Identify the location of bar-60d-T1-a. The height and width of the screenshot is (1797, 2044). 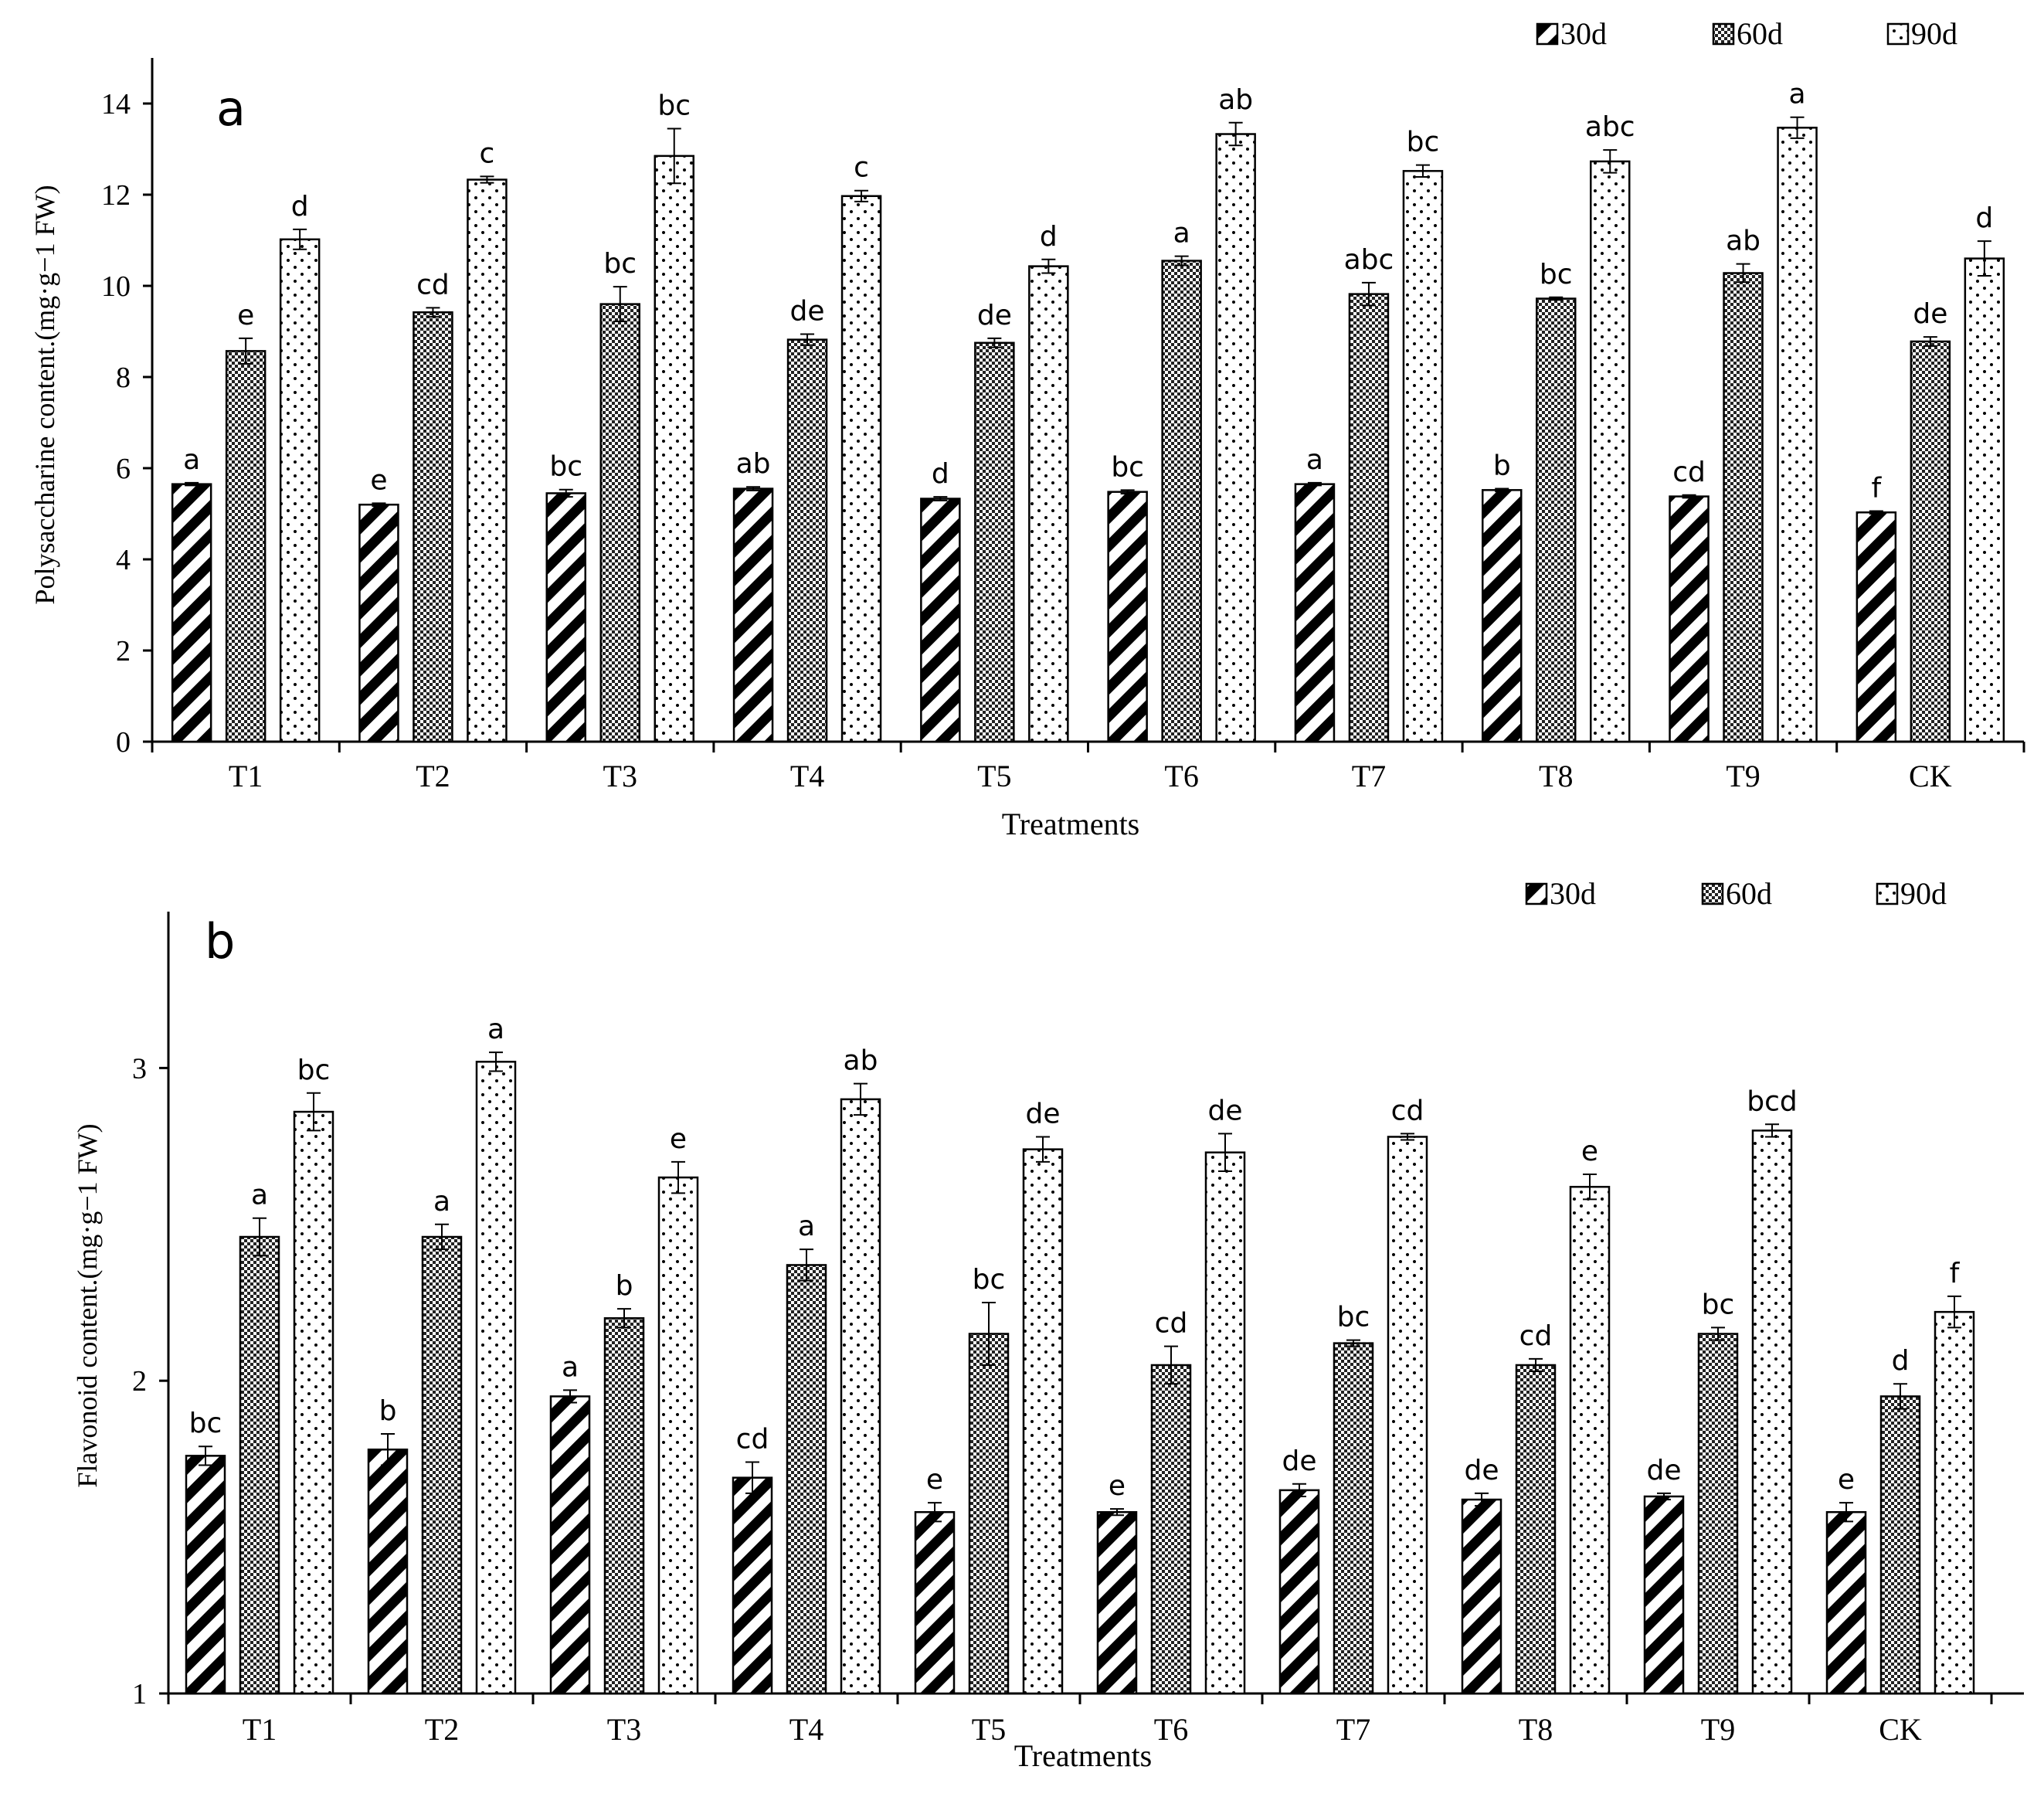
(246, 546).